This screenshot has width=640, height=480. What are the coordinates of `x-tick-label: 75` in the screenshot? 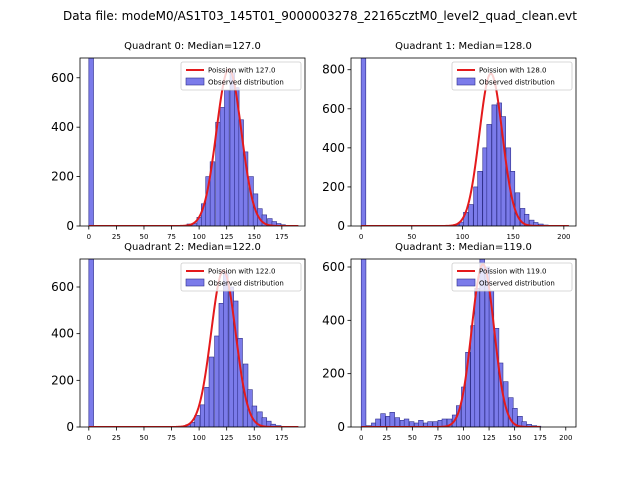 It's located at (171, 438).